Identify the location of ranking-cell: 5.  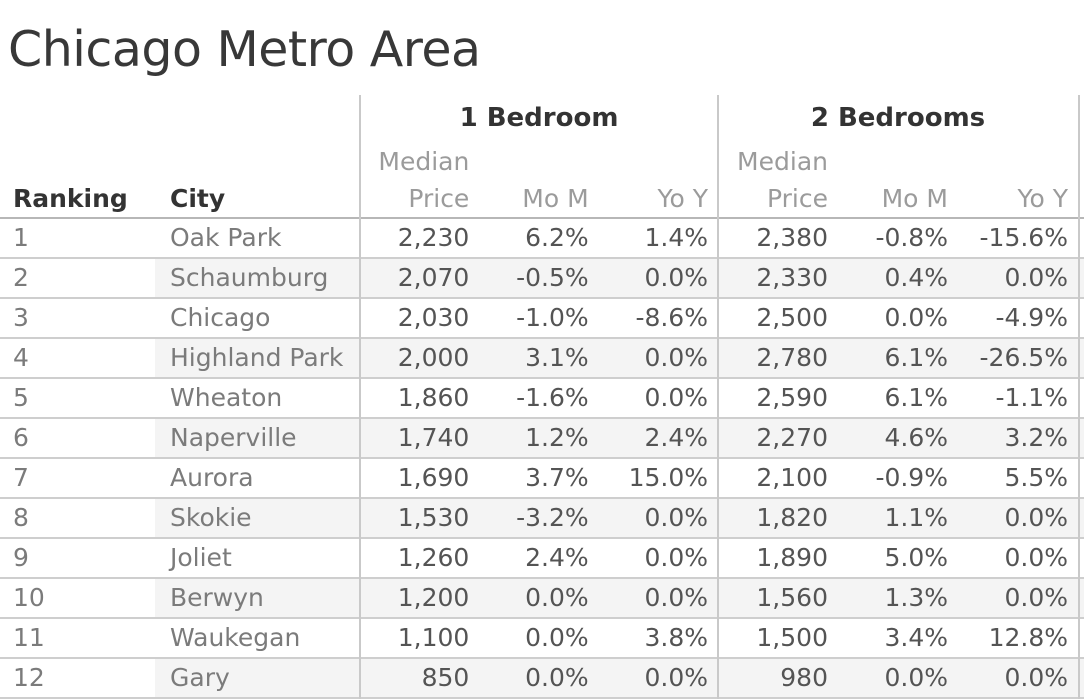
(77, 398).